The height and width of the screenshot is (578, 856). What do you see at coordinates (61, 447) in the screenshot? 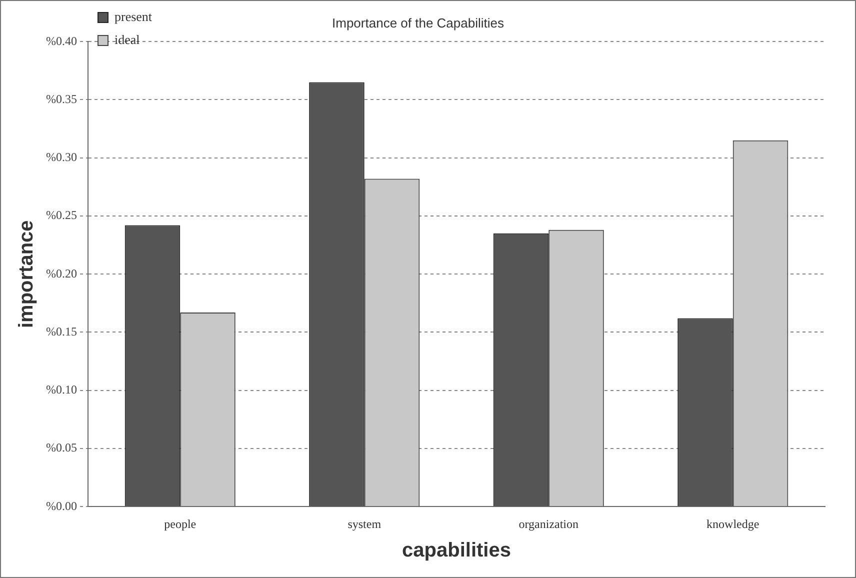
I see `y-tick-label: %0.05` at bounding box center [61, 447].